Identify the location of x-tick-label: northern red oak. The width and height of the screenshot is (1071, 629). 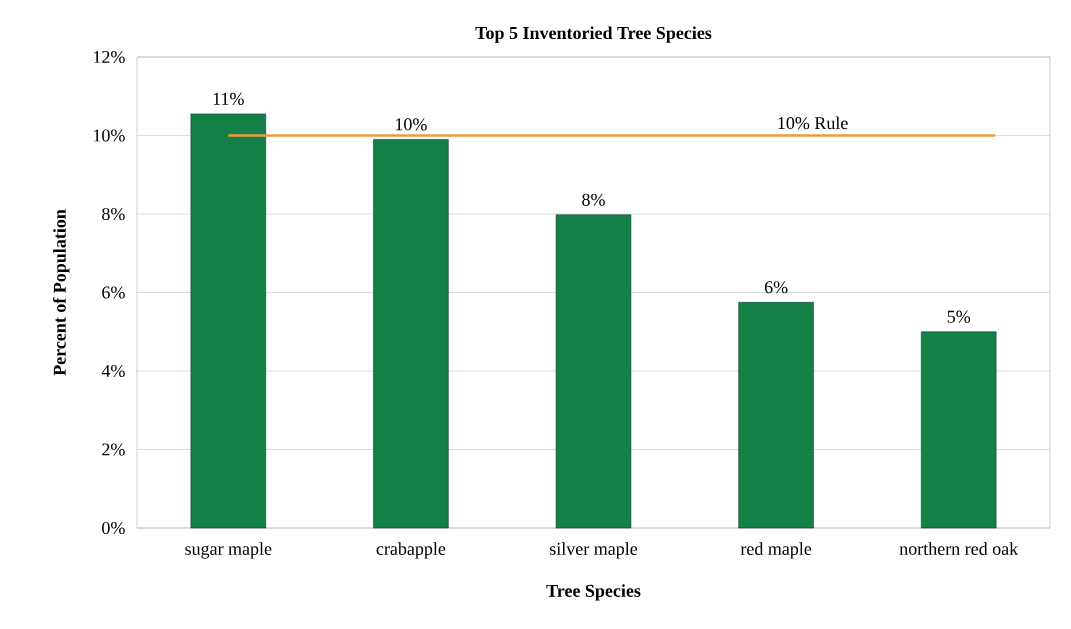
(959, 548).